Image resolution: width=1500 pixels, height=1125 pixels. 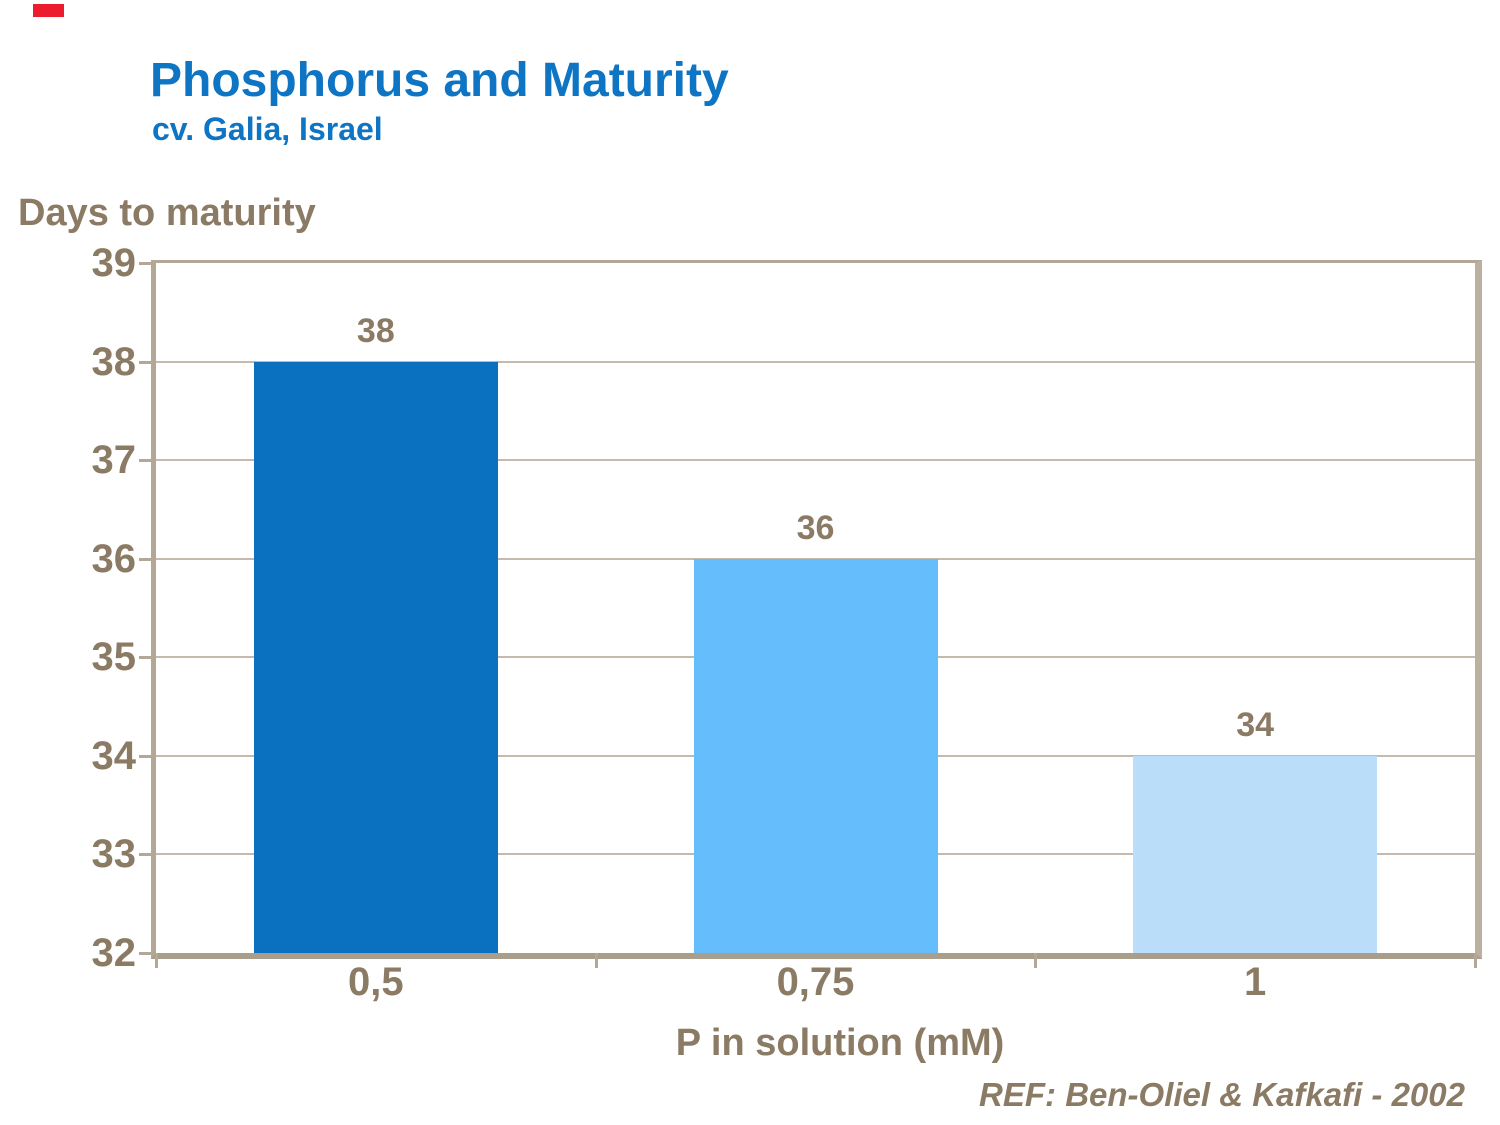 What do you see at coordinates (114, 558) in the screenshot?
I see `y-tick-label: 36` at bounding box center [114, 558].